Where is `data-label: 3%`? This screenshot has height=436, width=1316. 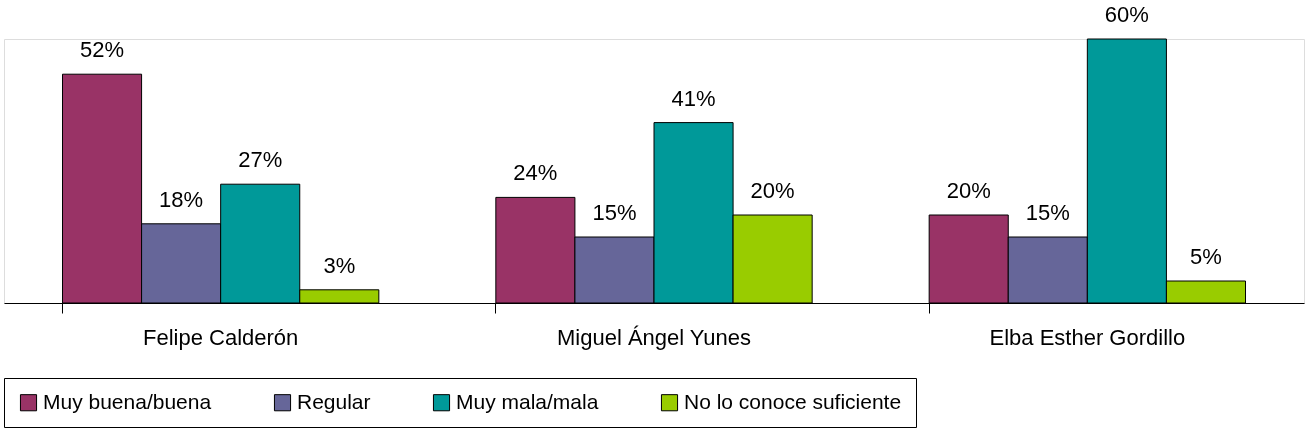
data-label: 3% is located at coordinates (339, 265).